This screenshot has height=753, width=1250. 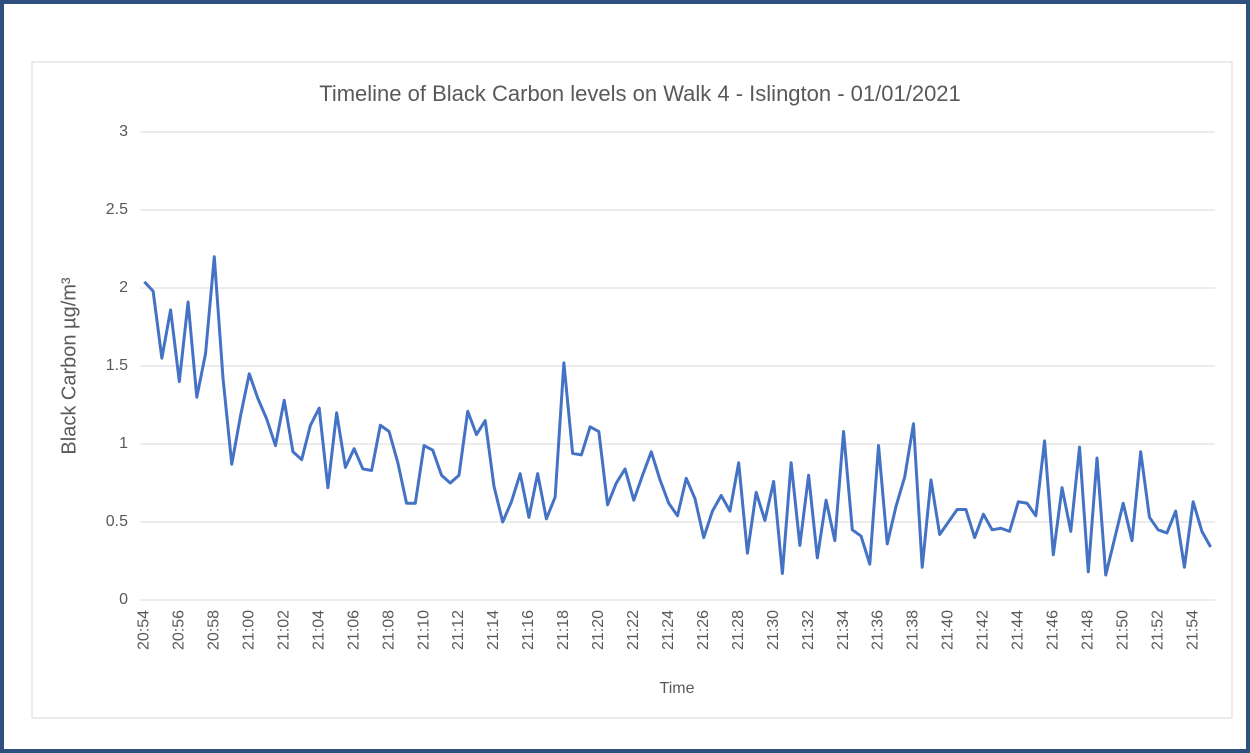 What do you see at coordinates (353, 630) in the screenshot?
I see `x-tick-label: 21:06` at bounding box center [353, 630].